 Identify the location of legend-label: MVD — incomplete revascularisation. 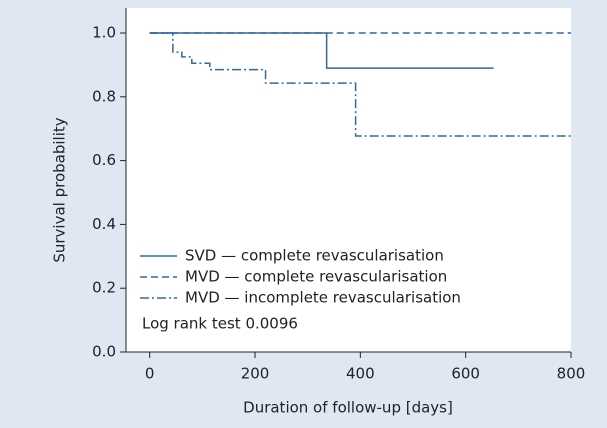
(323, 298).